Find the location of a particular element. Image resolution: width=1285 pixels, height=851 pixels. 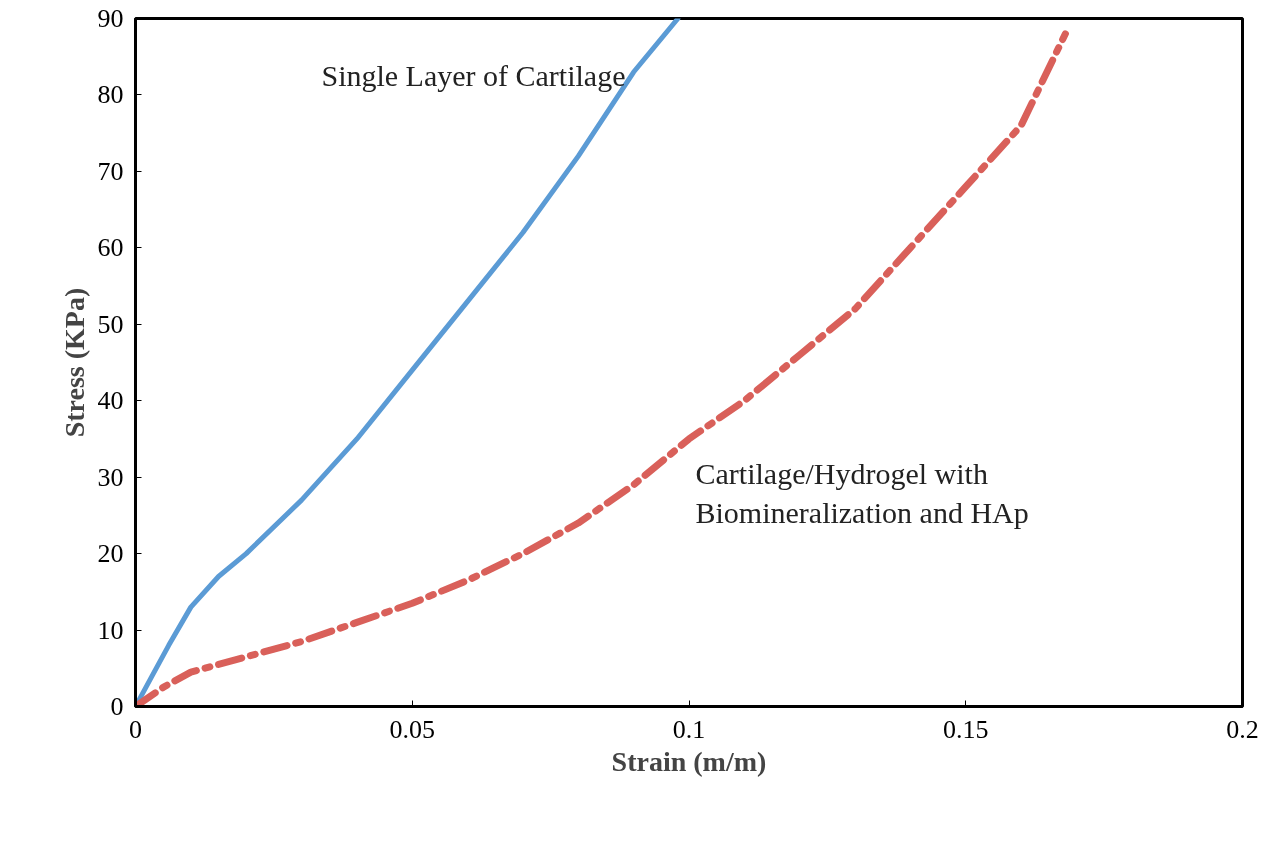

y-tick-label: 50 is located at coordinates (110, 324).